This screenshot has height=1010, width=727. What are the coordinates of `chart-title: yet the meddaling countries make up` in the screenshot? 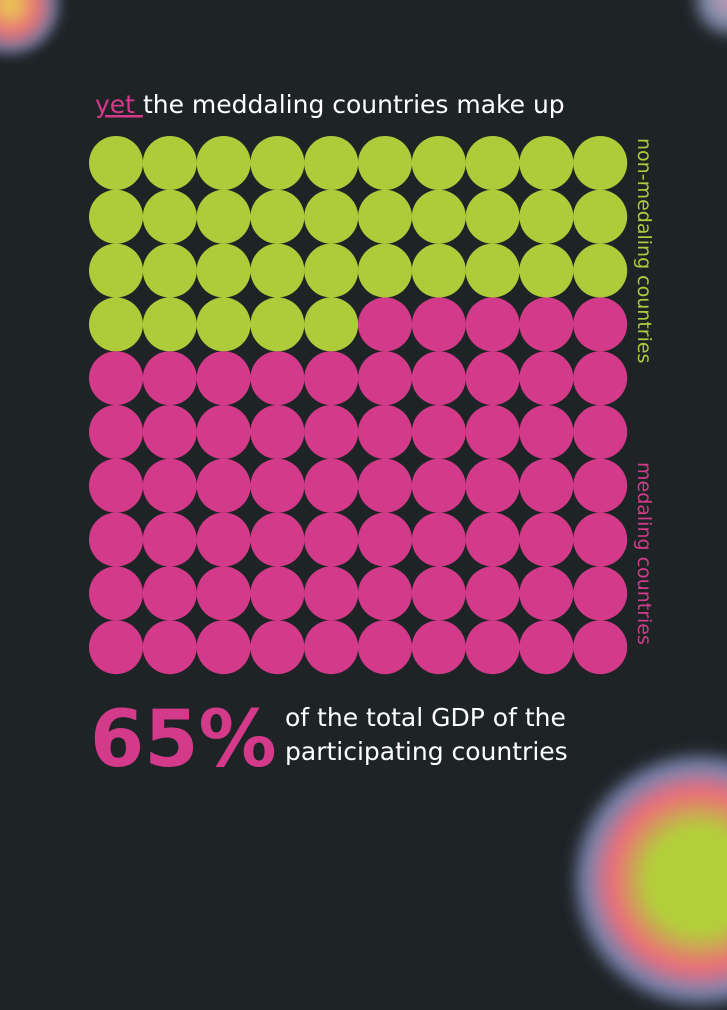 It's located at (330, 104).